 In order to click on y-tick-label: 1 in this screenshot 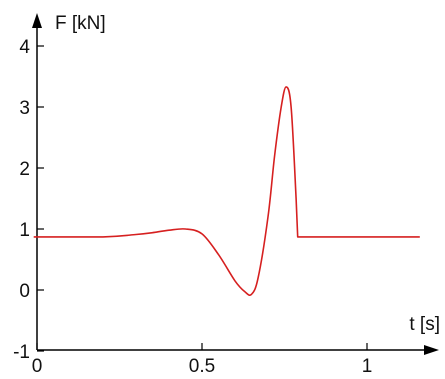, I will do `click(24, 230)`.